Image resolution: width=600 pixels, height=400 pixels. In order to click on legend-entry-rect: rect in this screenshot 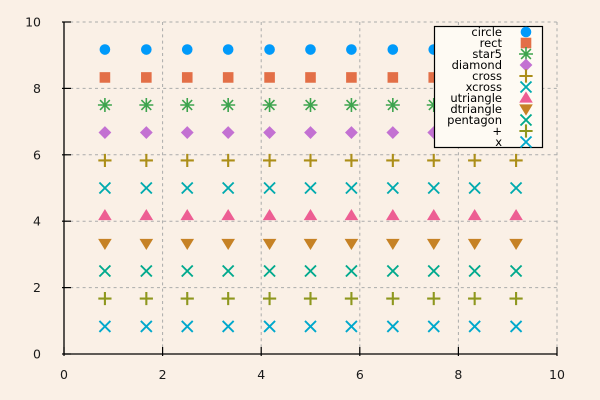, I will do `click(506, 43)`.